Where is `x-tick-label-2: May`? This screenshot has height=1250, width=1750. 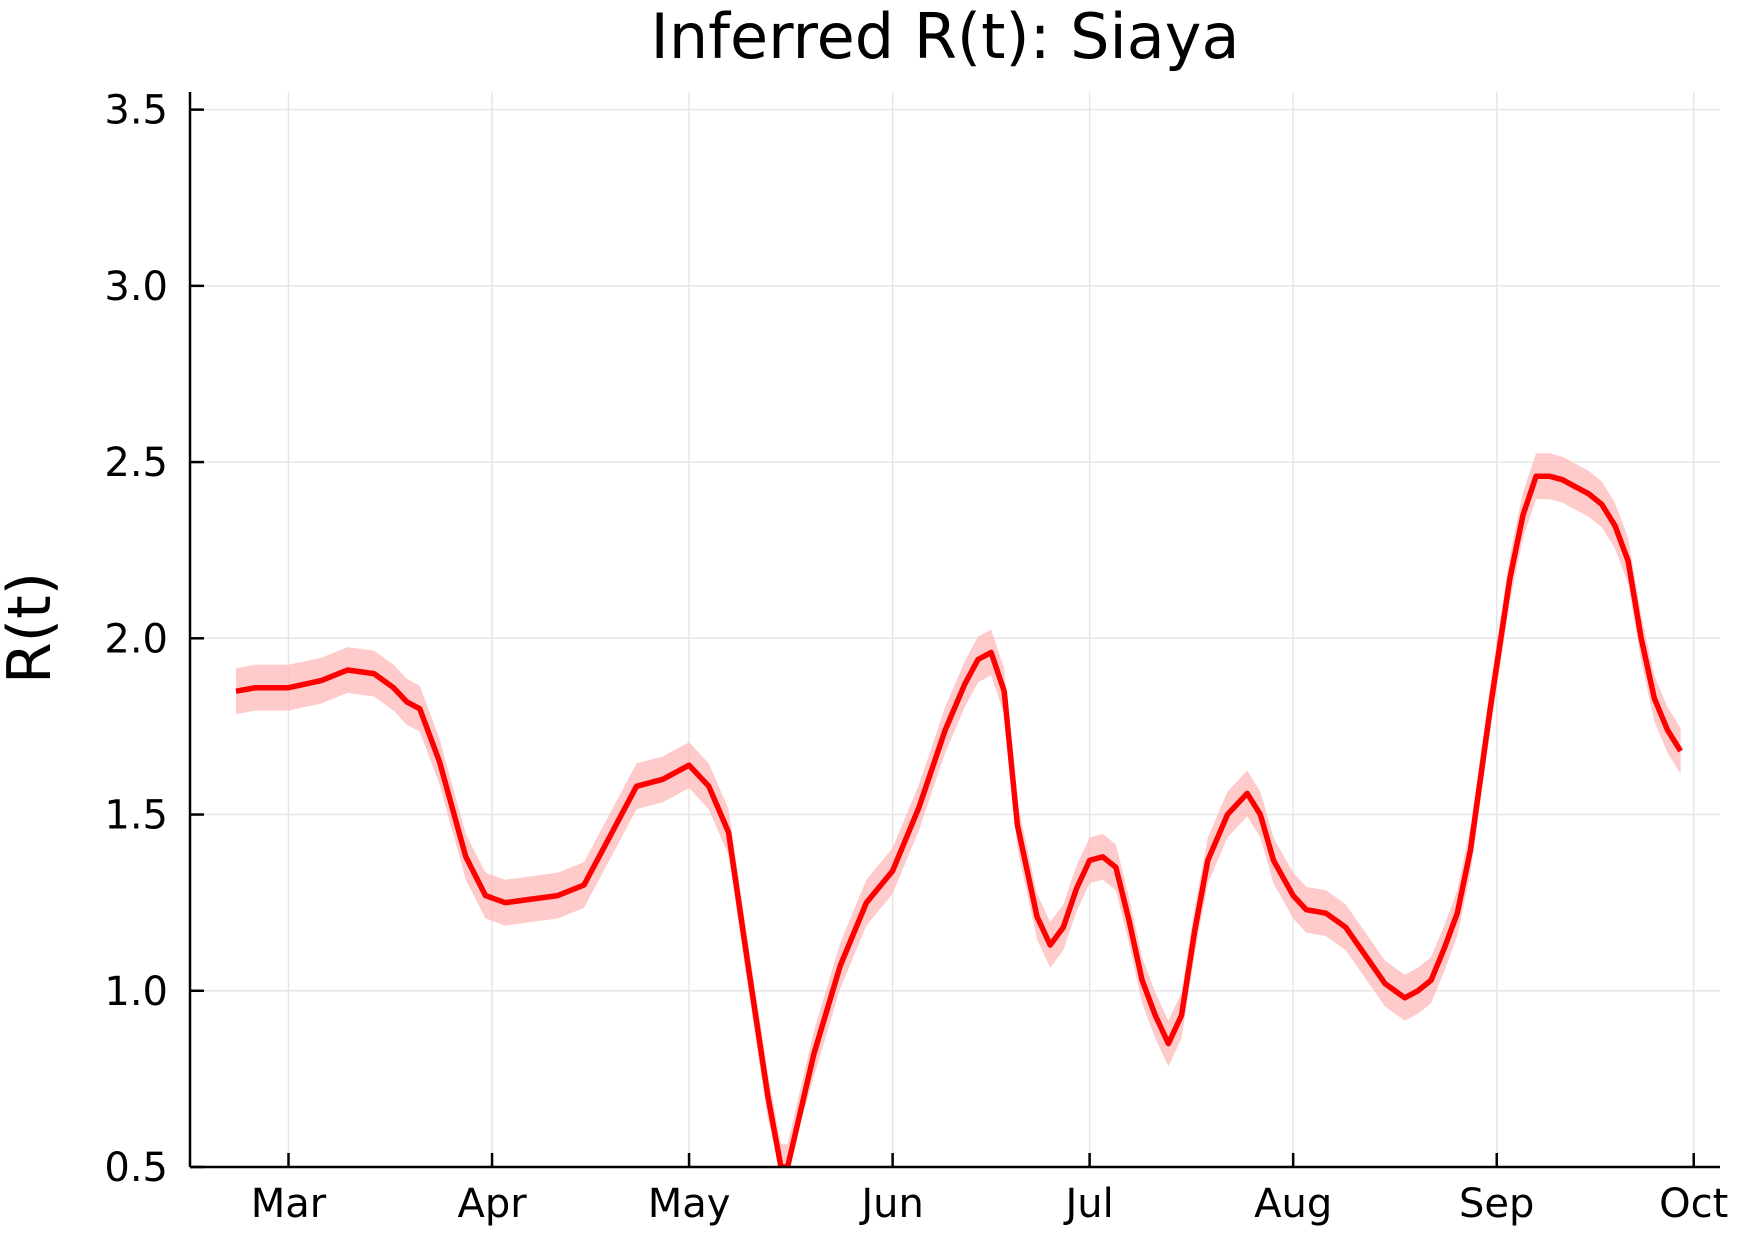 x-tick-label-2: May is located at coordinates (689, 1204).